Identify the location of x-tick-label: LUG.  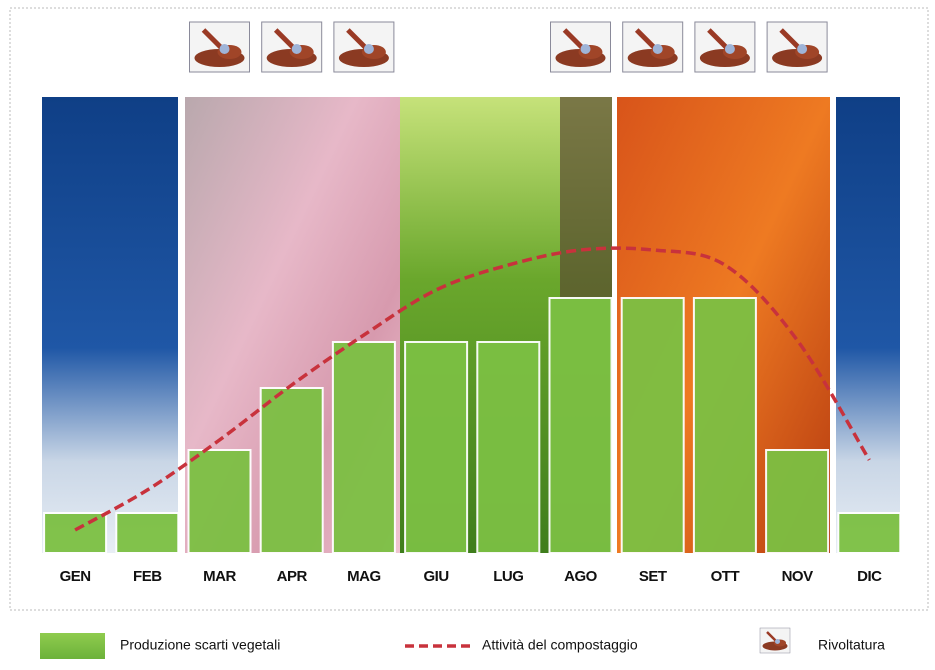
(508, 576).